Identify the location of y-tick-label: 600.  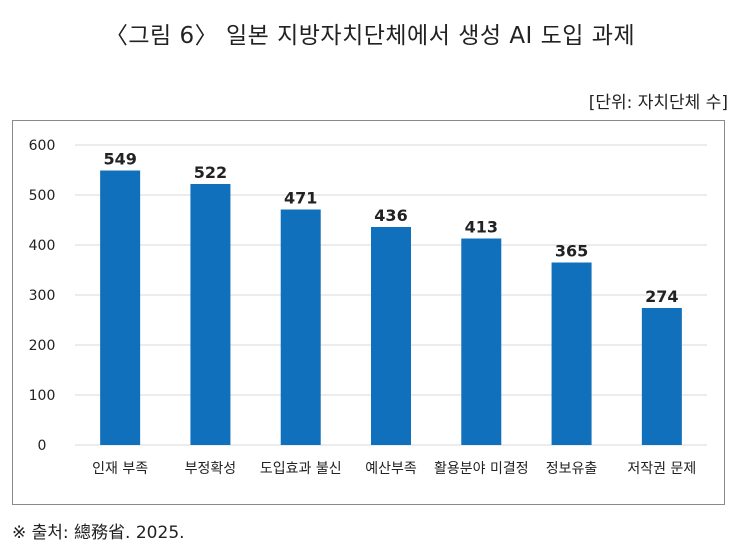
(42, 146).